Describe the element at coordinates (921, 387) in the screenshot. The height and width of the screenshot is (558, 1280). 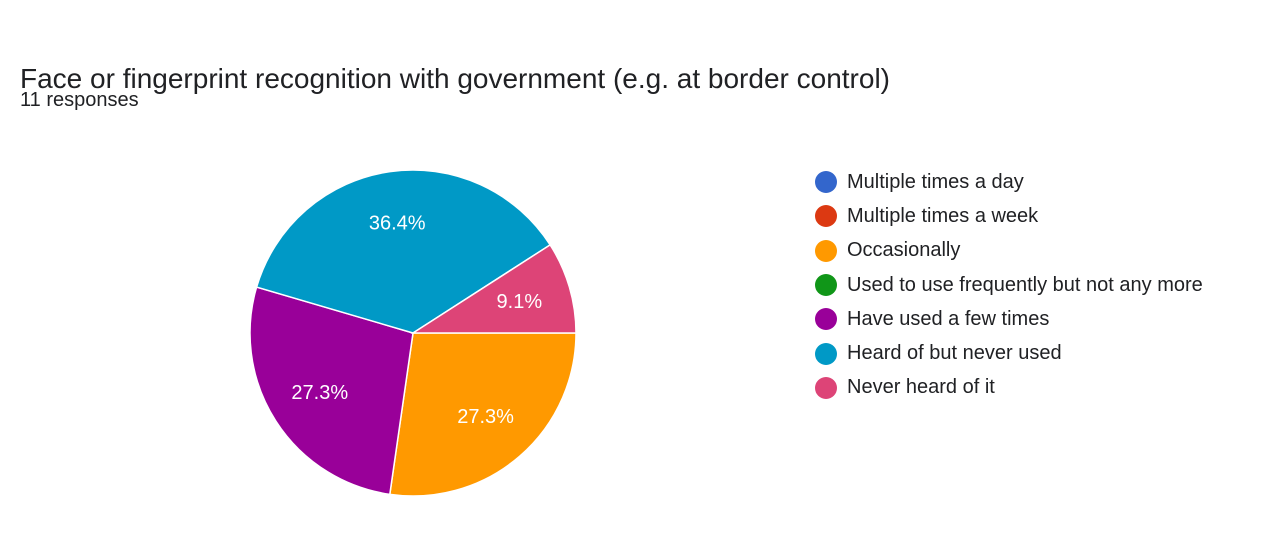
I see `legend-label: Never heard of it` at that location.